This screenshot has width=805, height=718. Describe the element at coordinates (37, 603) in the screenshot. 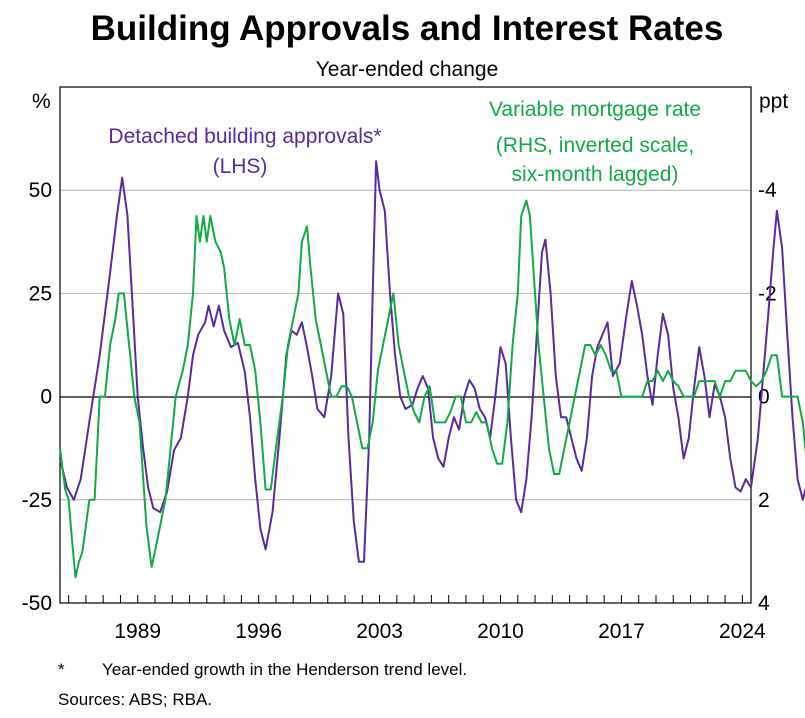

I see `left-tick-label: -50` at that location.